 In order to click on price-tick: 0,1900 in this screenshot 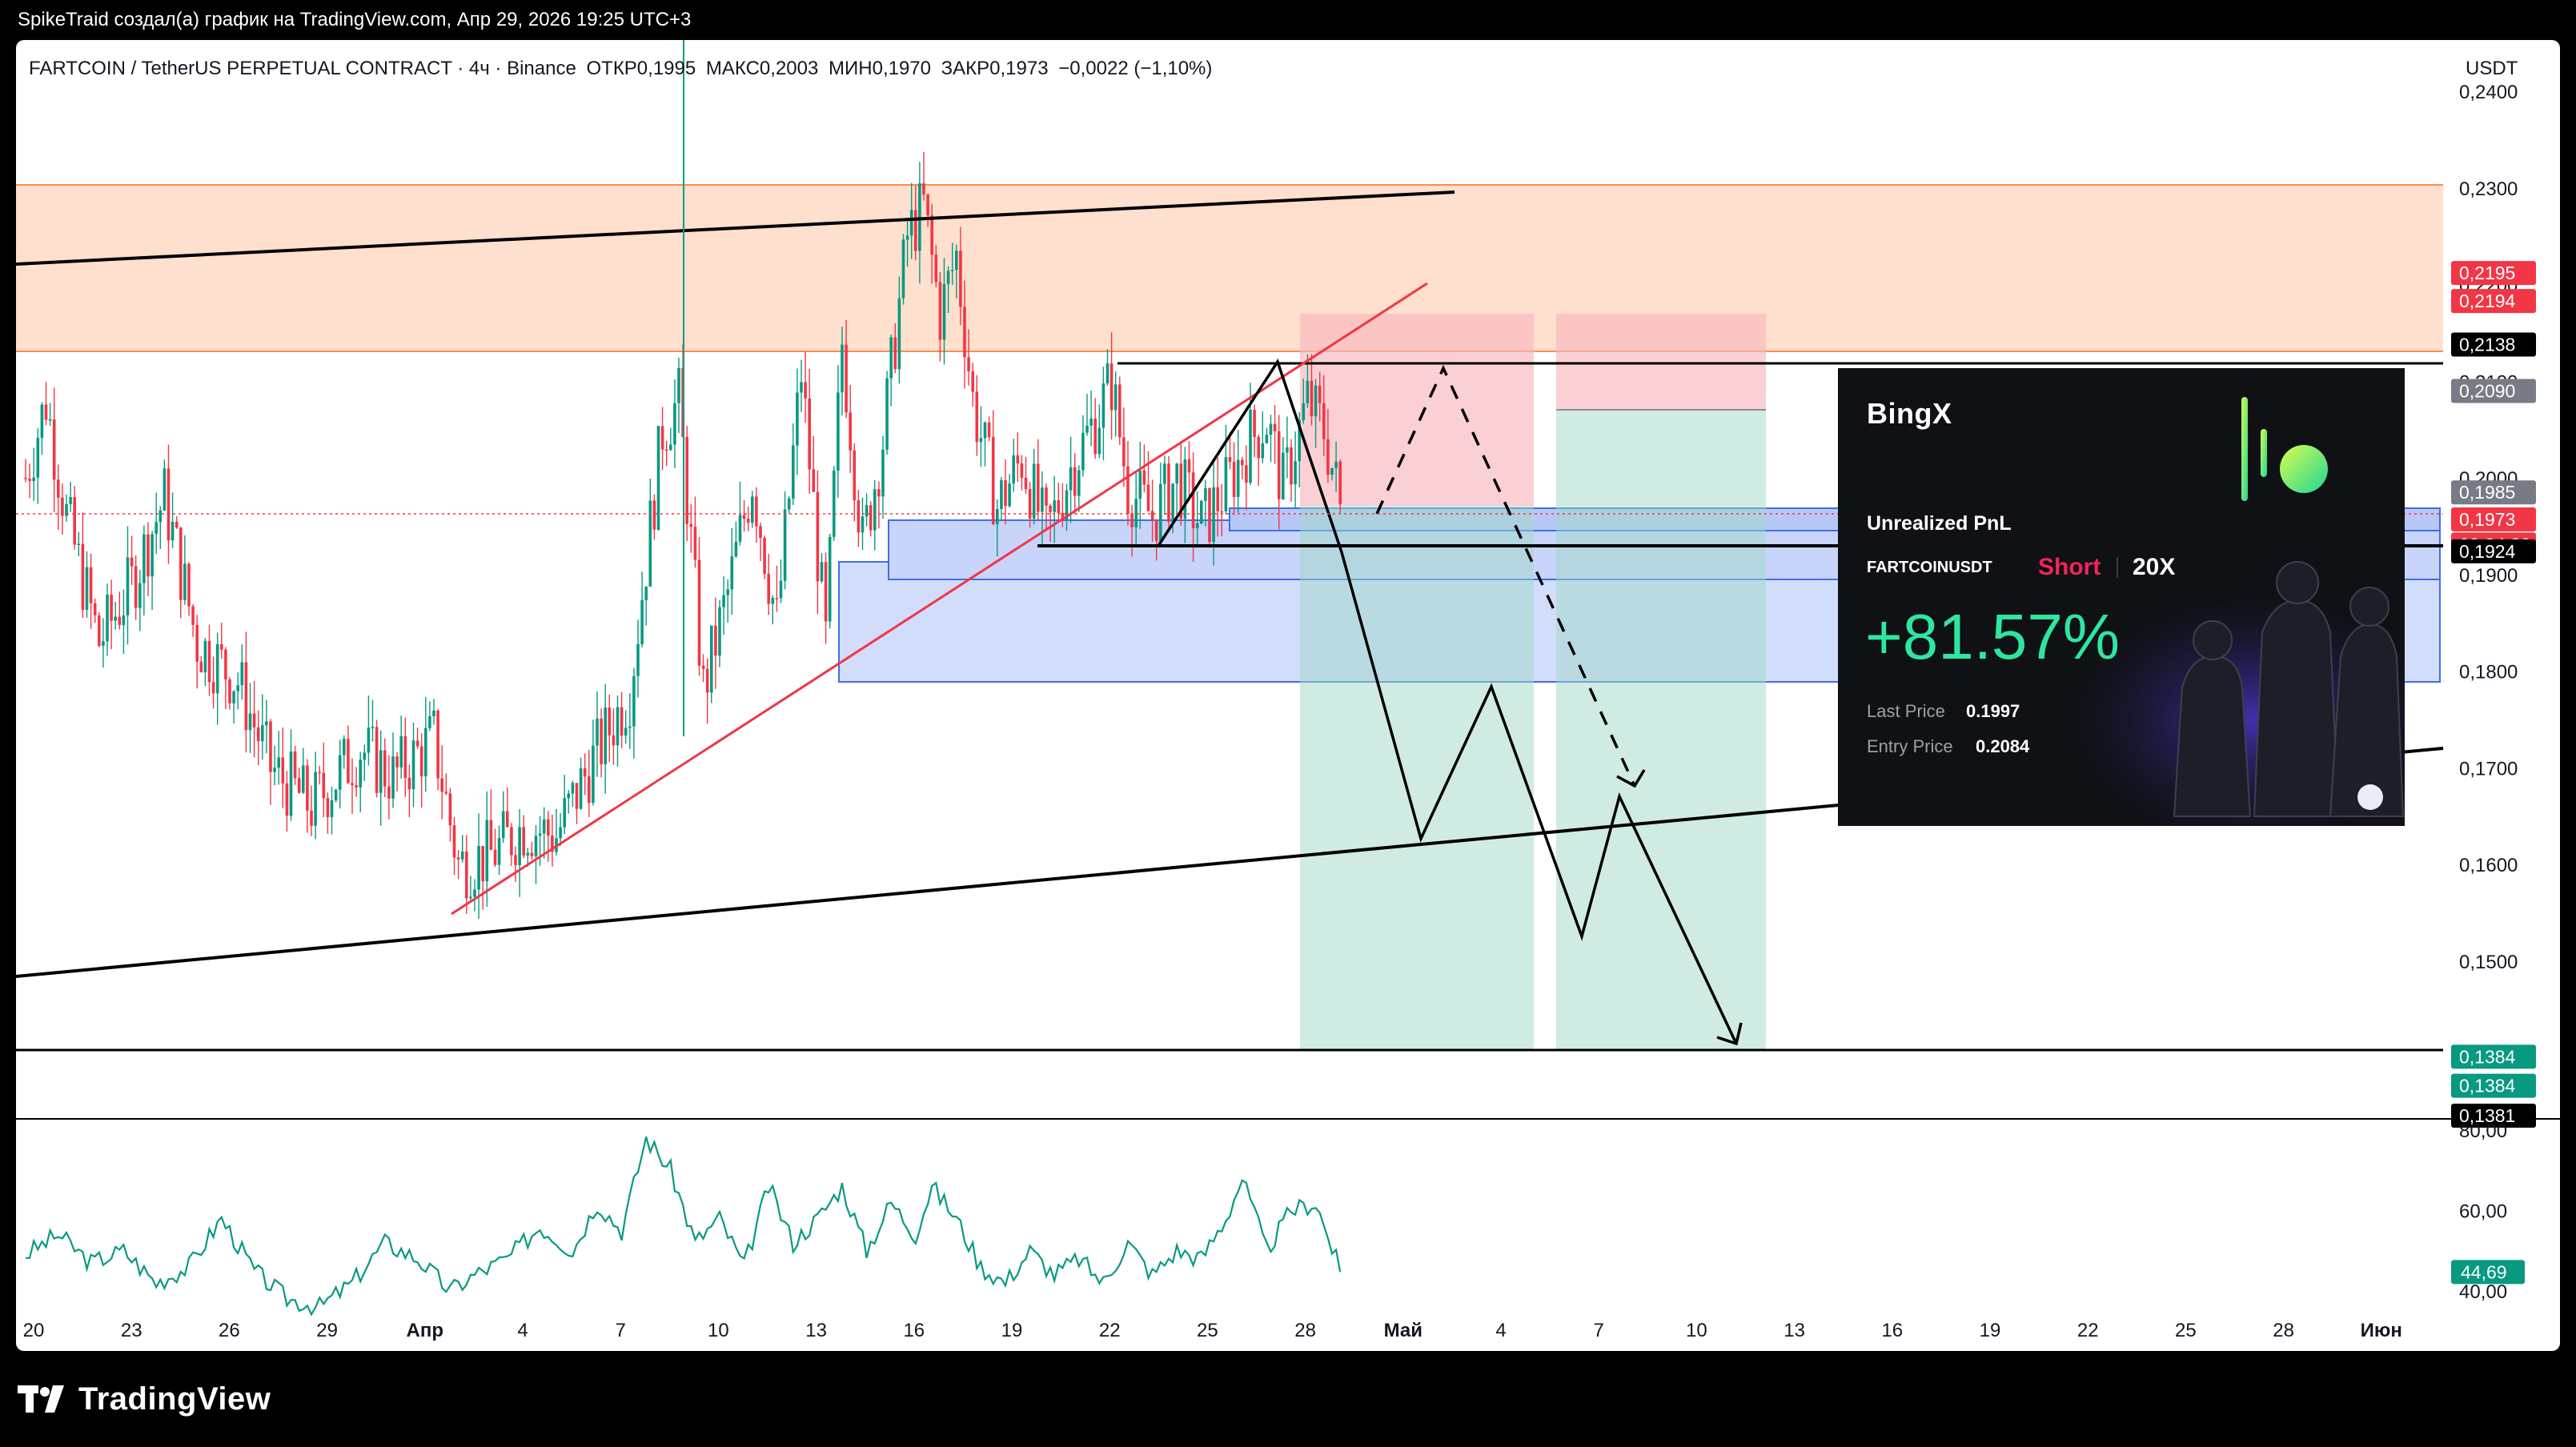, I will do `click(2488, 576)`.